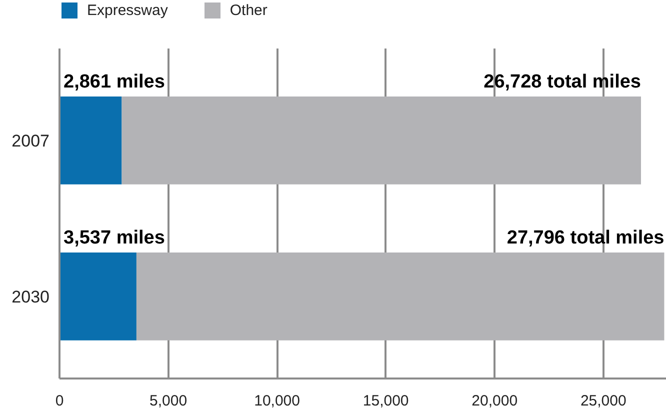  Describe the element at coordinates (169, 400) in the screenshot. I see `x-tick-label: 5,000` at that location.